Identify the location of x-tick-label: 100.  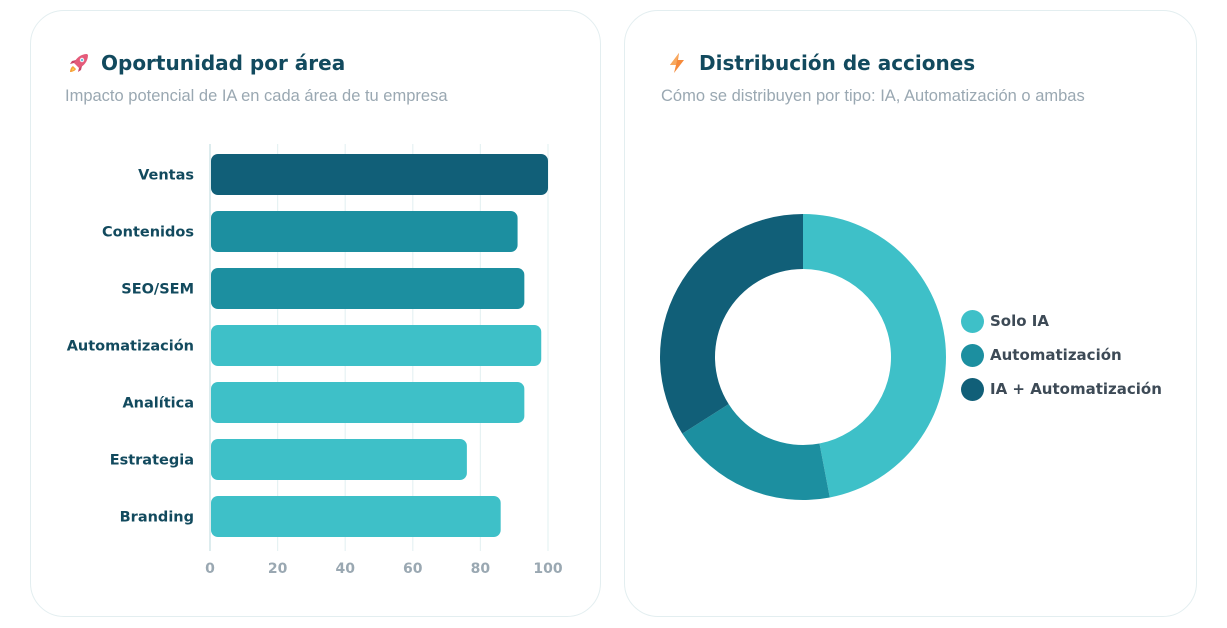
(547, 569).